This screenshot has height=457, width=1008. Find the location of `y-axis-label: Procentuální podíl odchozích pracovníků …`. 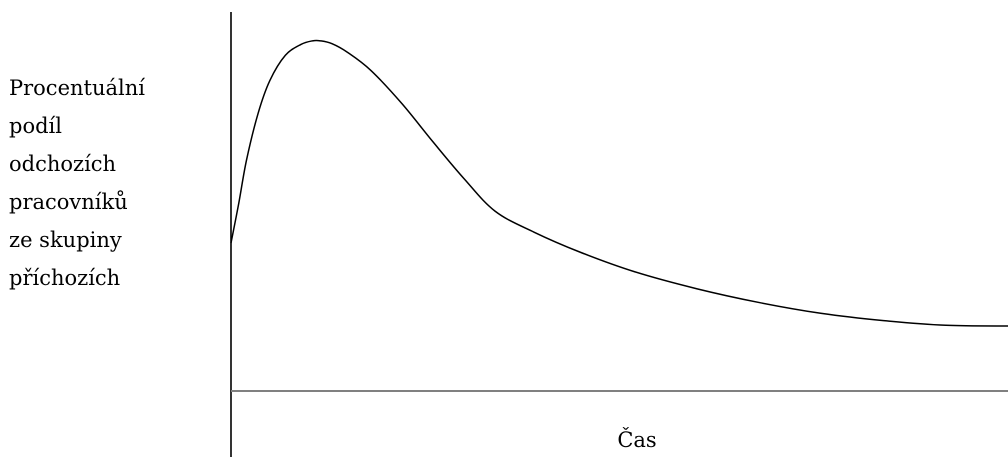

y-axis-label: Procentuální podíl odchozích pracovníků … is located at coordinates (77, 183).